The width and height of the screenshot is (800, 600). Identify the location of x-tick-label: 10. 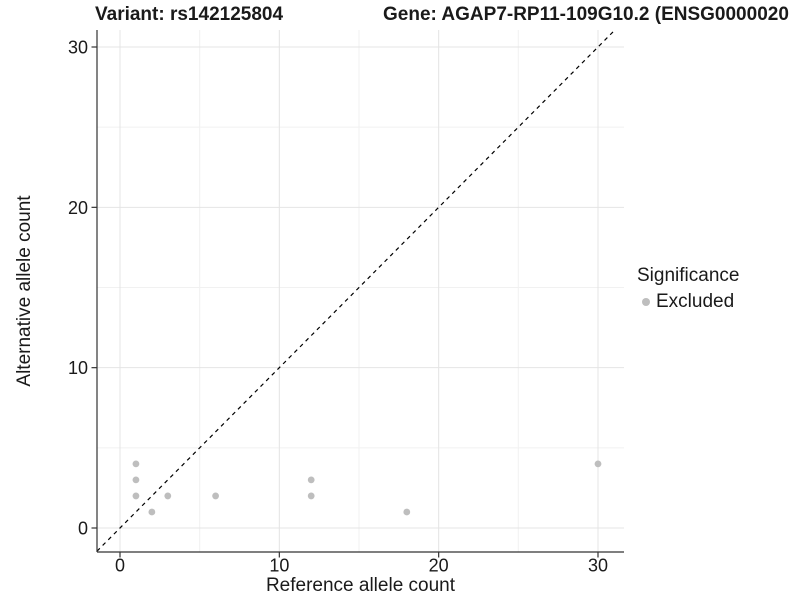
(279, 566).